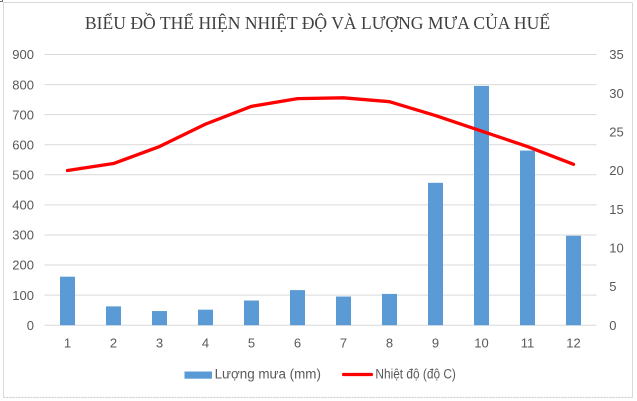 This screenshot has height=401, width=637. Describe the element at coordinates (616, 54) in the screenshot. I see `svg-text: 35` at that location.